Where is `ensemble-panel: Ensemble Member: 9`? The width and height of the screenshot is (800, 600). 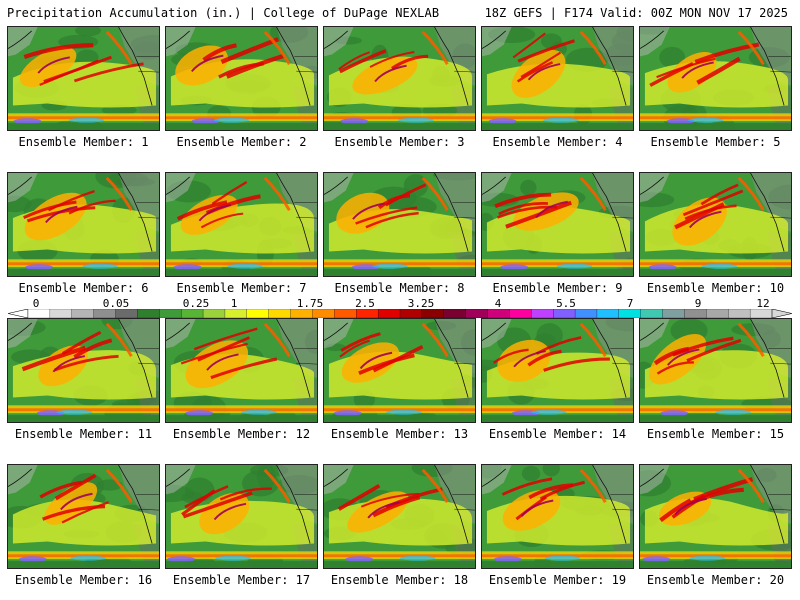 ensemble-panel: Ensemble Member: 9 is located at coordinates (557, 238).